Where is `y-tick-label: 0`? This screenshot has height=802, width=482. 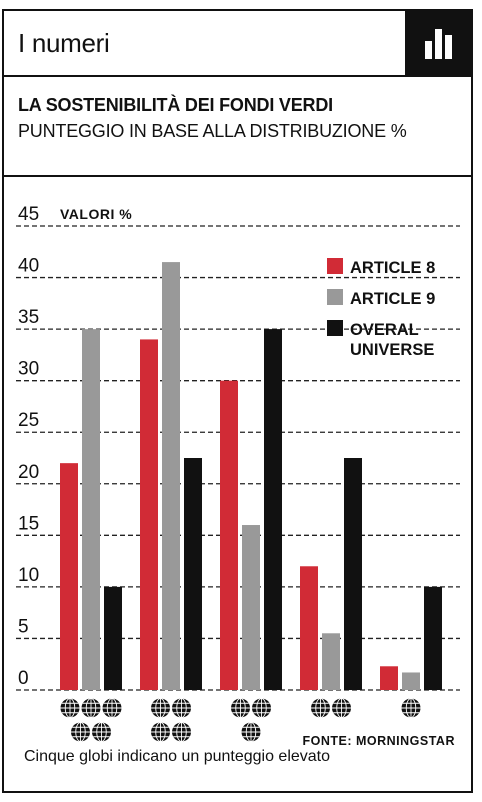
y-tick-label: 0 is located at coordinates (23, 678).